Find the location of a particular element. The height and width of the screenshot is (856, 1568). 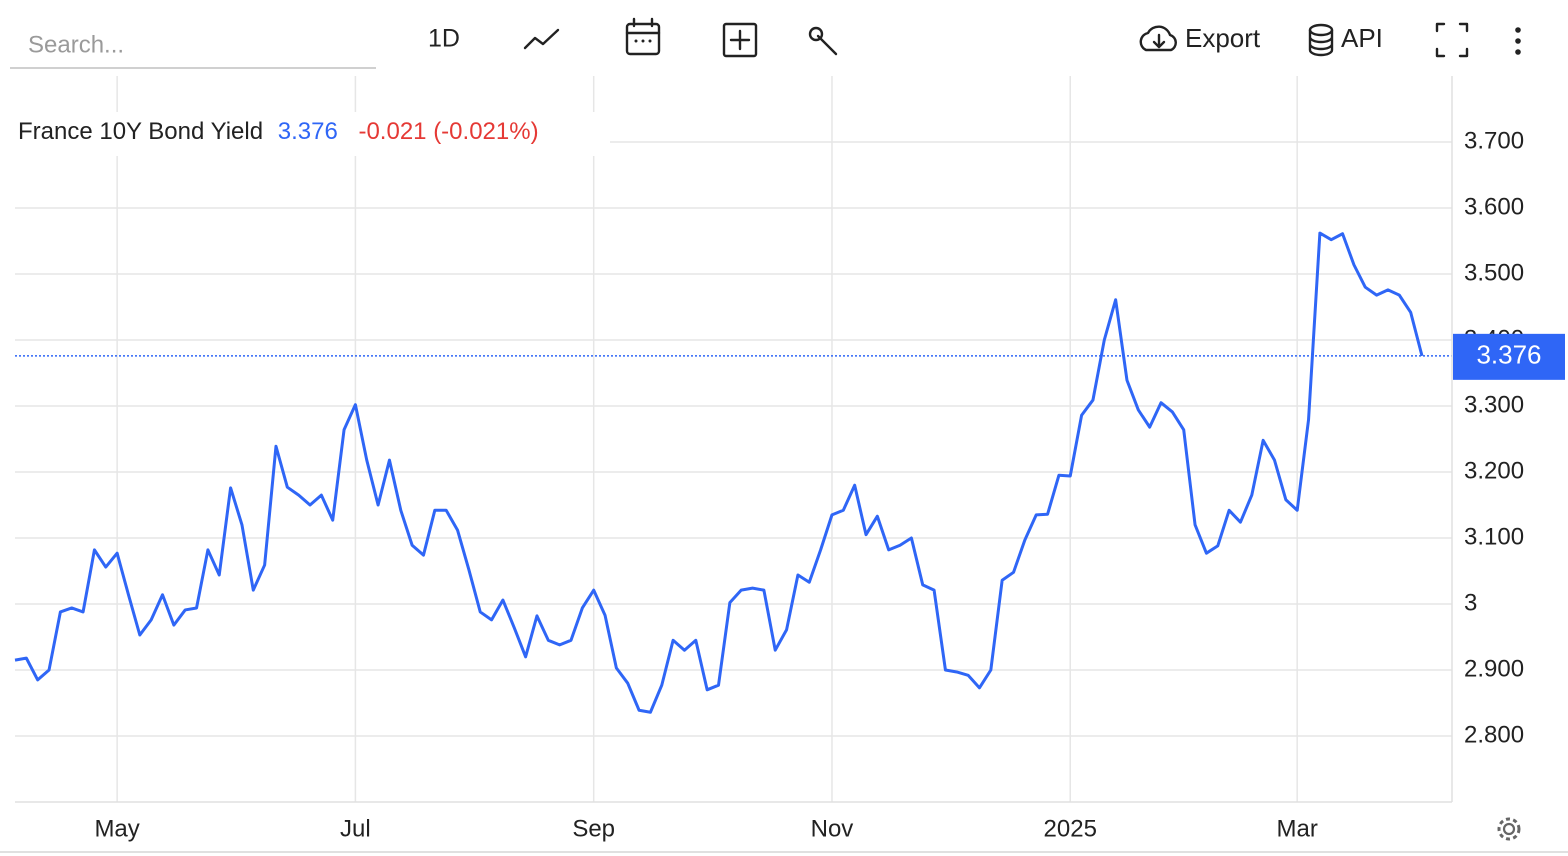

x-tick-label: Jul is located at coordinates (355, 828).